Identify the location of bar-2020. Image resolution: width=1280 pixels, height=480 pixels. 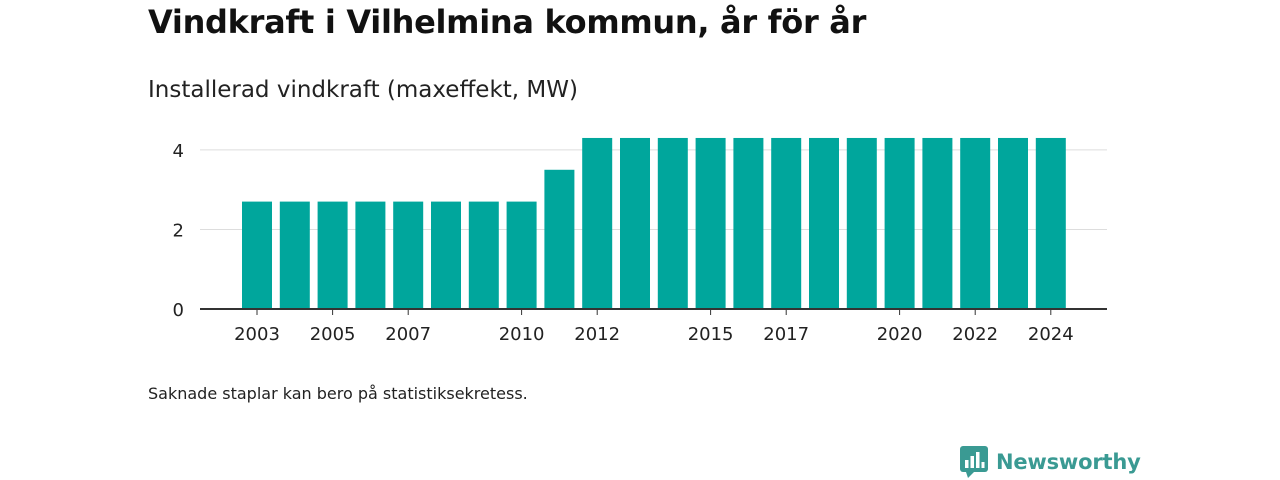
(899, 223).